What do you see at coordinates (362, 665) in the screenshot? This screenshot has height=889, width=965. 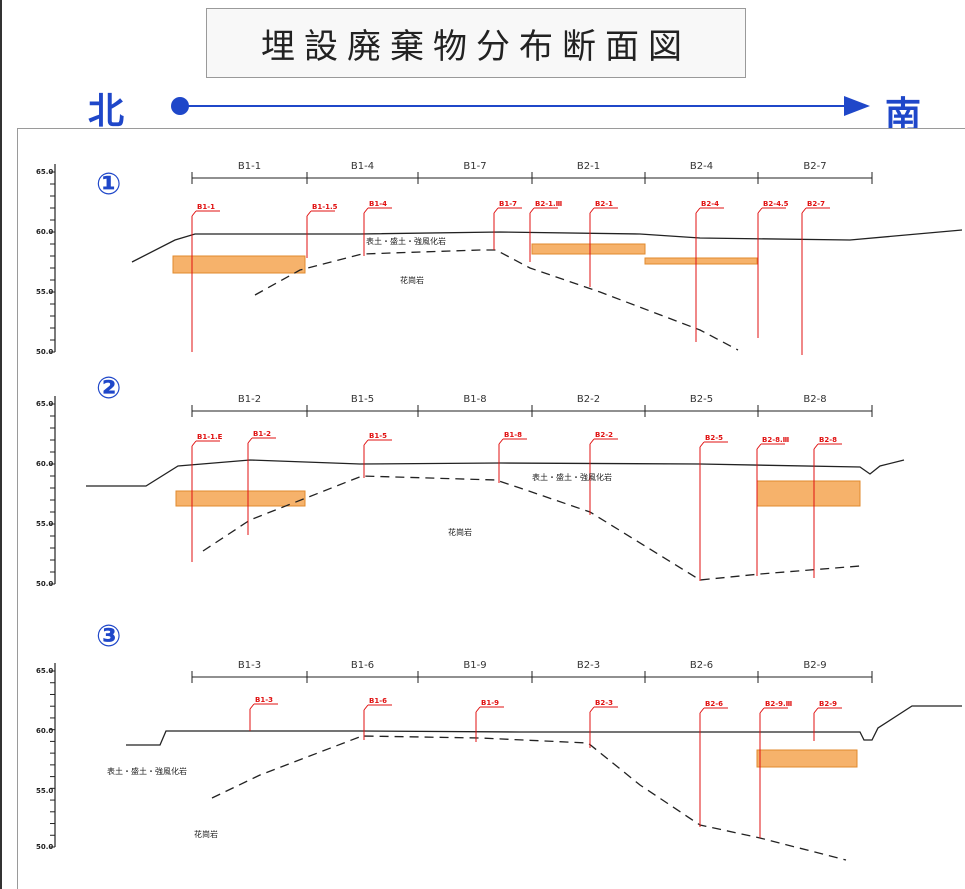 I see `span-label: B1-6` at bounding box center [362, 665].